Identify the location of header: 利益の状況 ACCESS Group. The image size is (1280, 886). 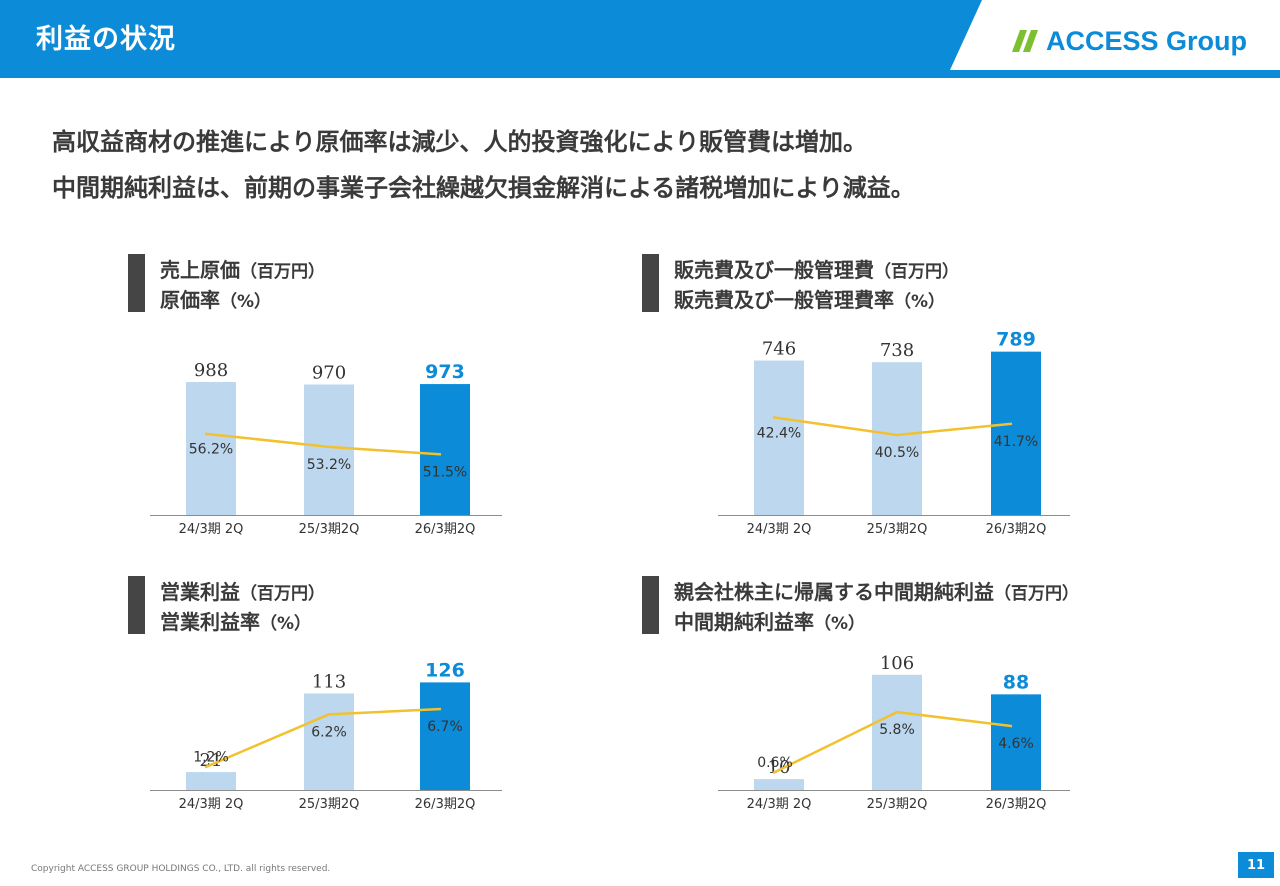
(640, 39).